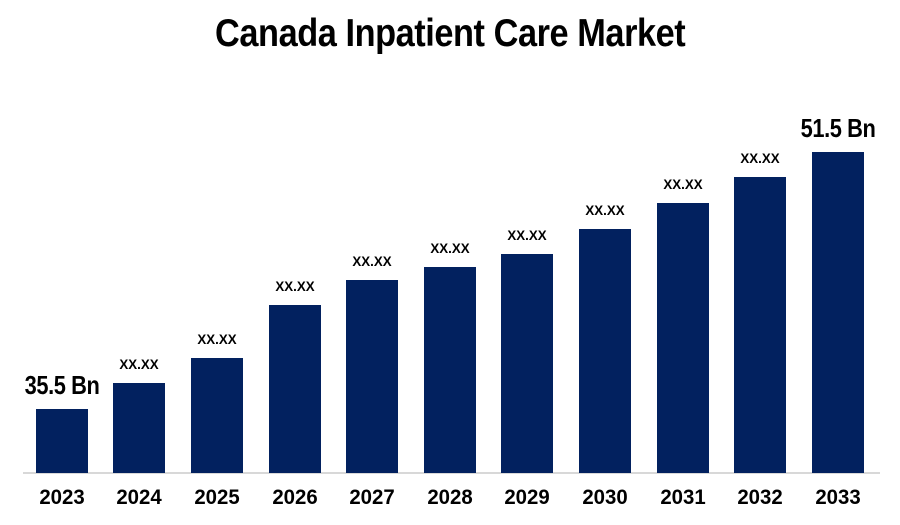 This screenshot has width=900, height=525. I want to click on value-label-2023: 35.5 Bn, so click(62, 385).